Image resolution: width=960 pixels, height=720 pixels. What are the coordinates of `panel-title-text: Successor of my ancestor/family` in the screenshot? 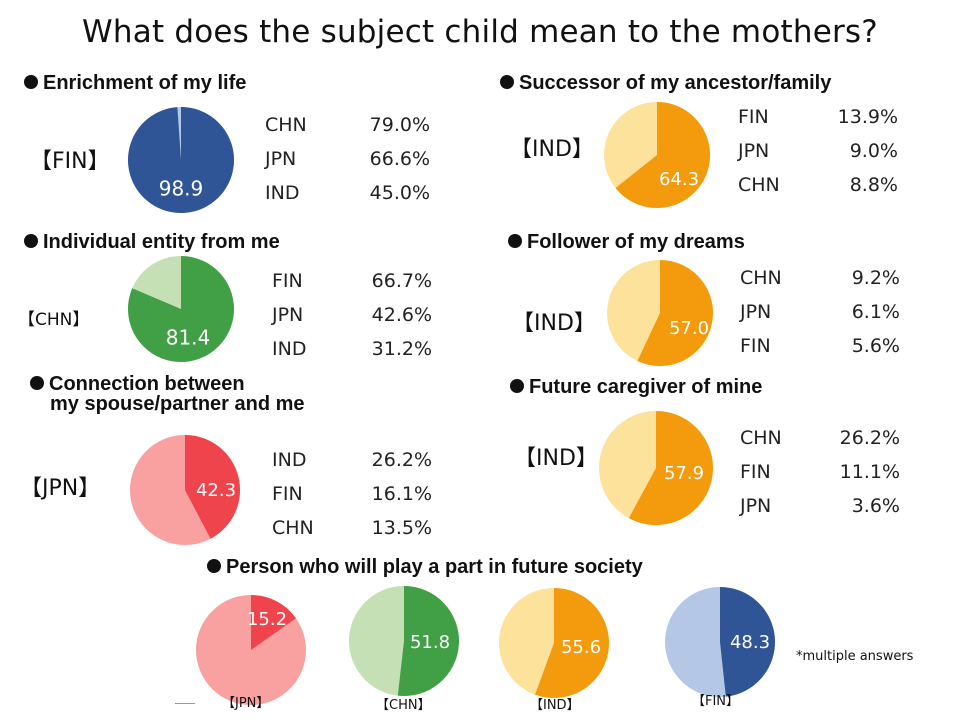 It's located at (675, 83).